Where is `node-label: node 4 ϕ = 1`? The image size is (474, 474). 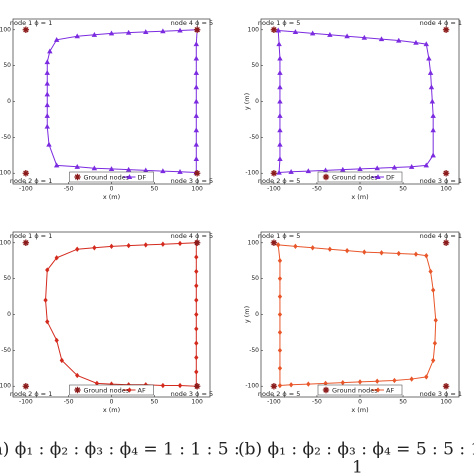 node-label: node 4 ϕ = 1 is located at coordinates (441, 23).